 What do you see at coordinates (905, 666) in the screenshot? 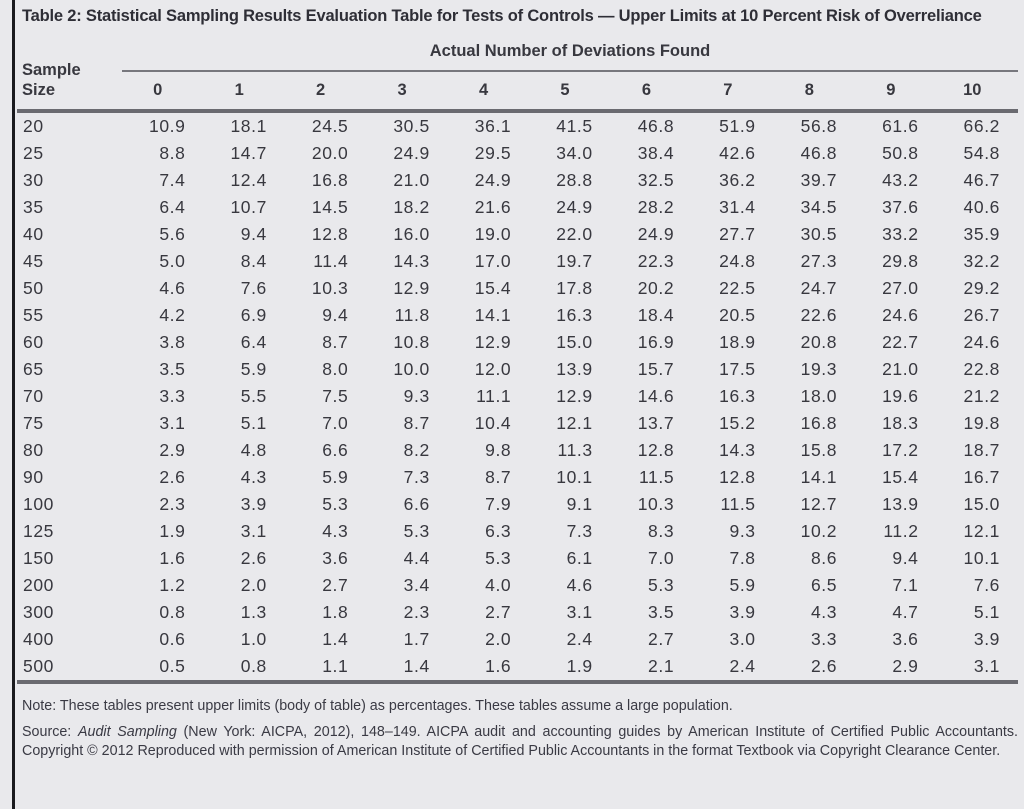
I see `upper-limit-value-cell: 2.9` at bounding box center [905, 666].